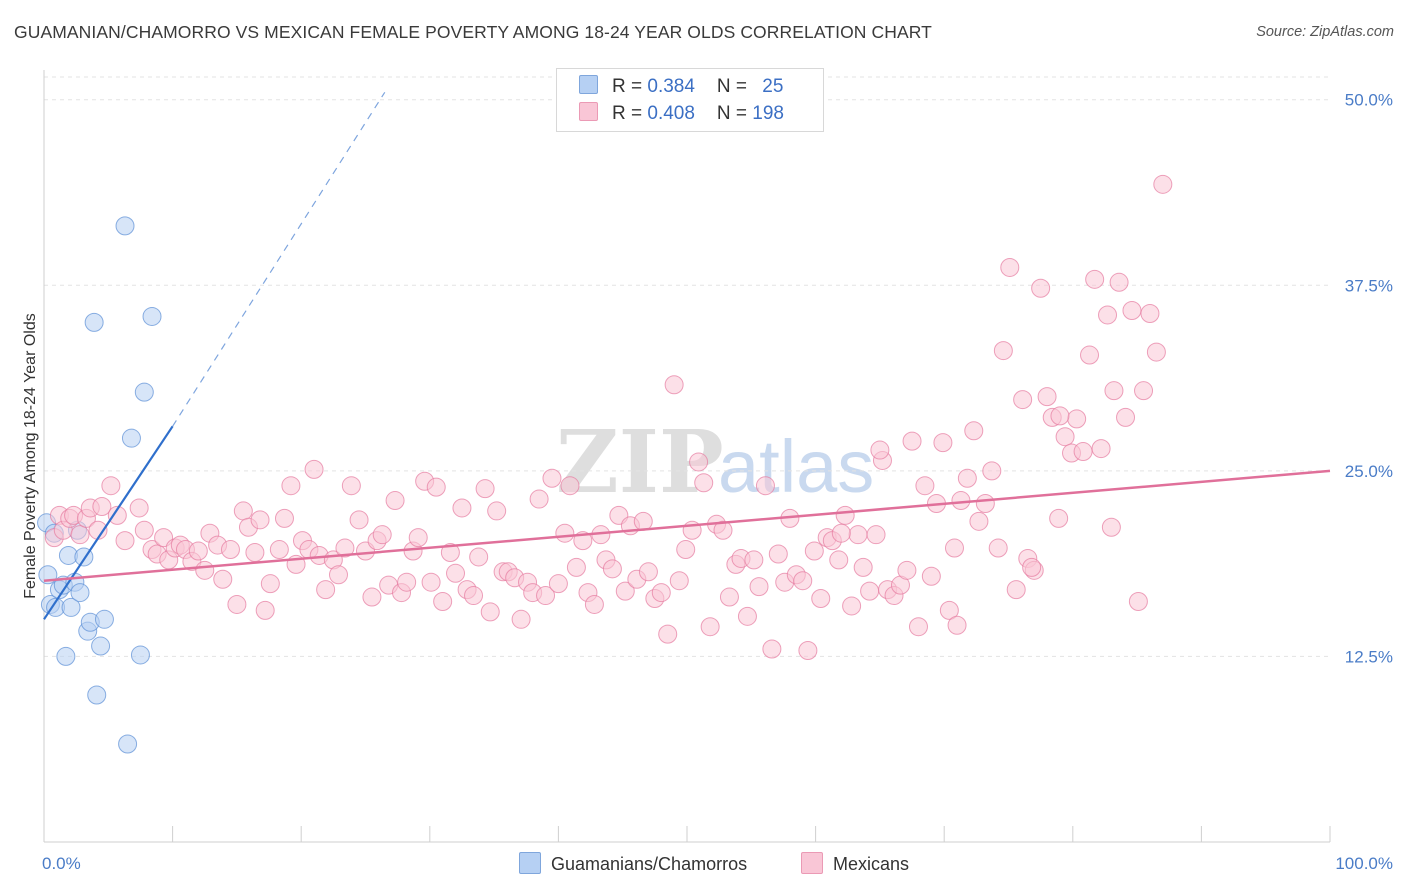 This screenshot has height=892, width=1406. Describe the element at coordinates (530, 863) in the screenshot. I see `series-swatch-guamanians` at that location.